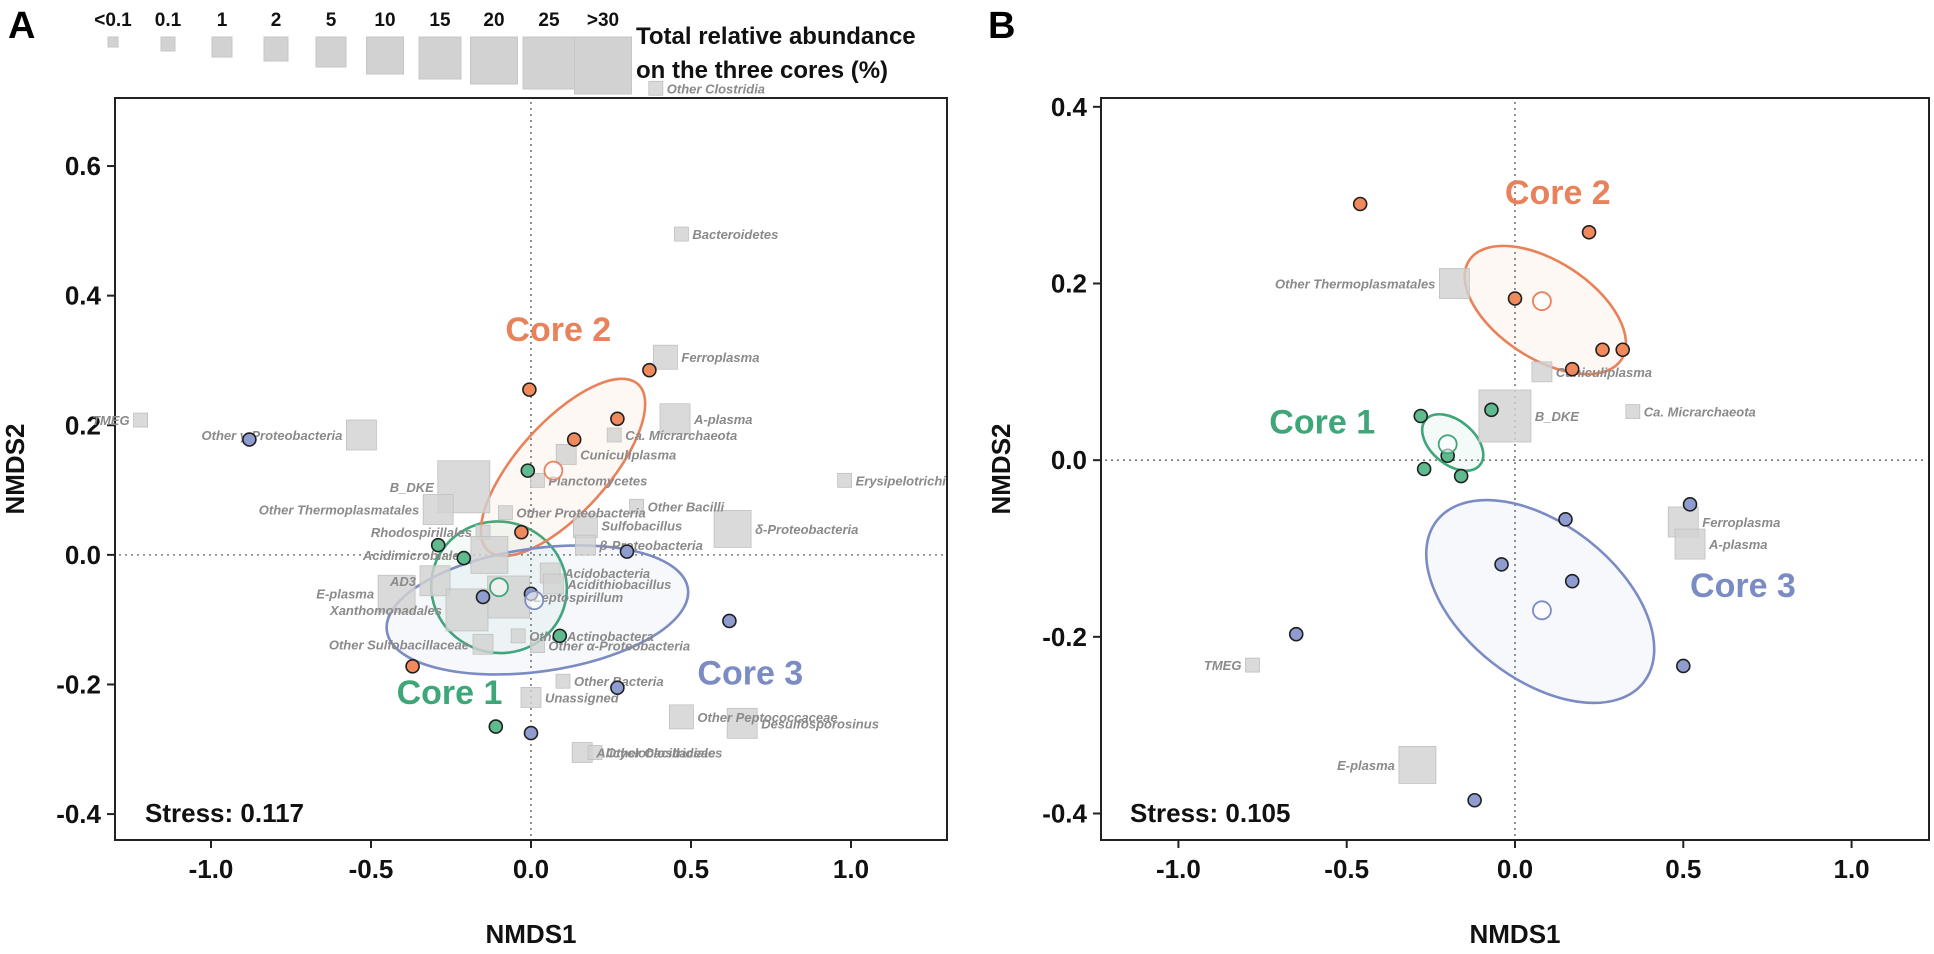  I want to click on core-2-centroid, so click(553, 470).